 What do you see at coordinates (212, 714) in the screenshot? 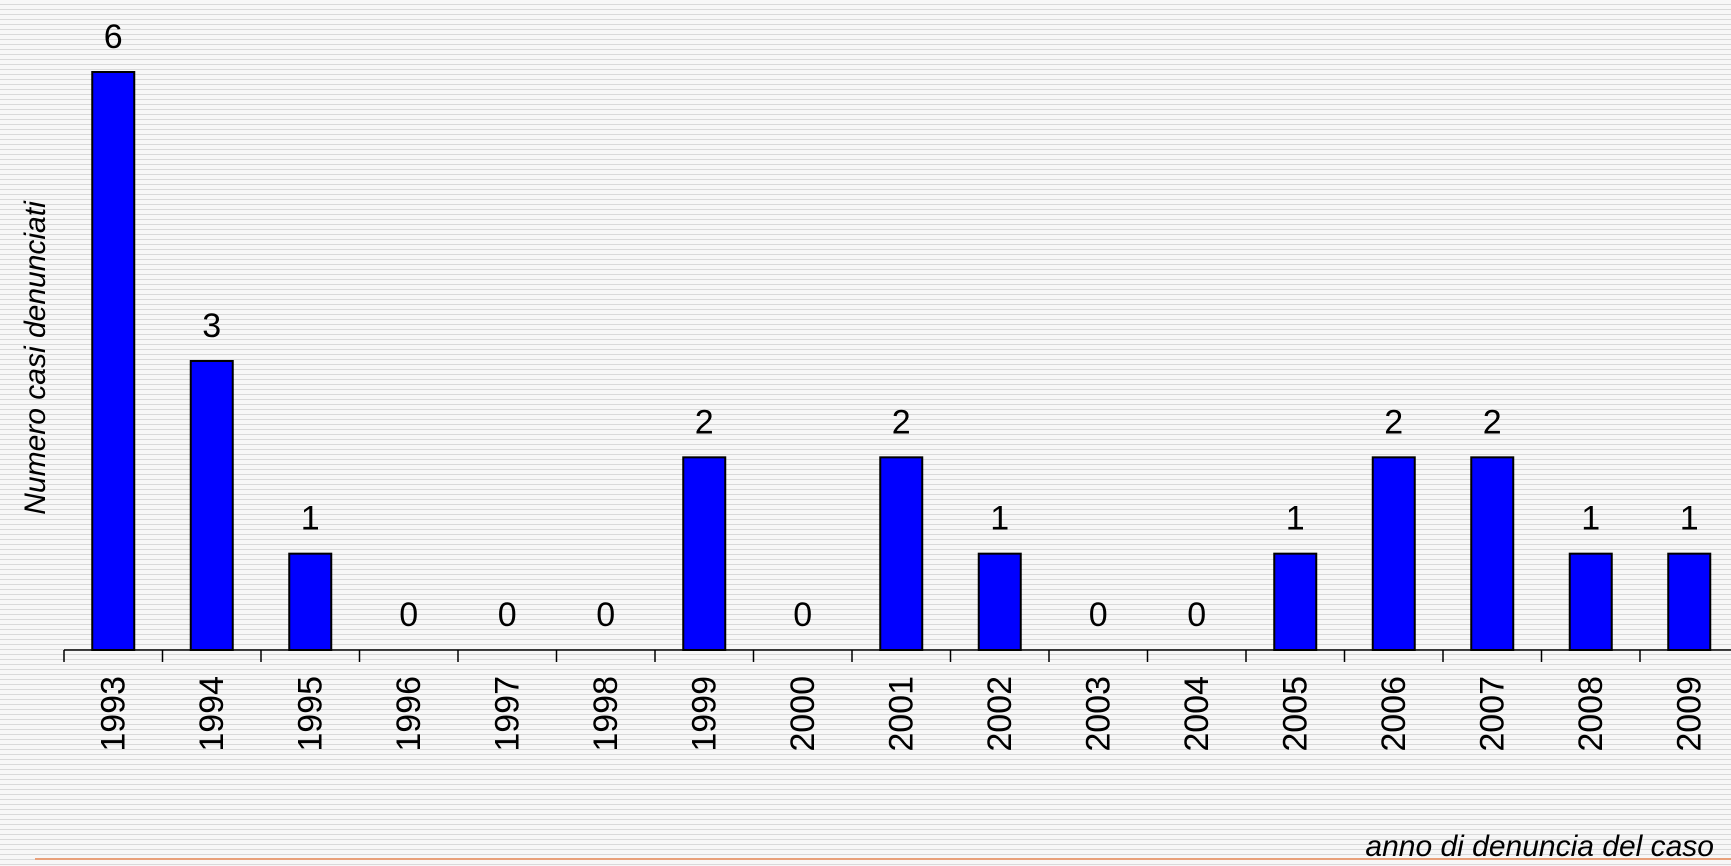
I see `tick-label-1994: 1994` at bounding box center [212, 714].